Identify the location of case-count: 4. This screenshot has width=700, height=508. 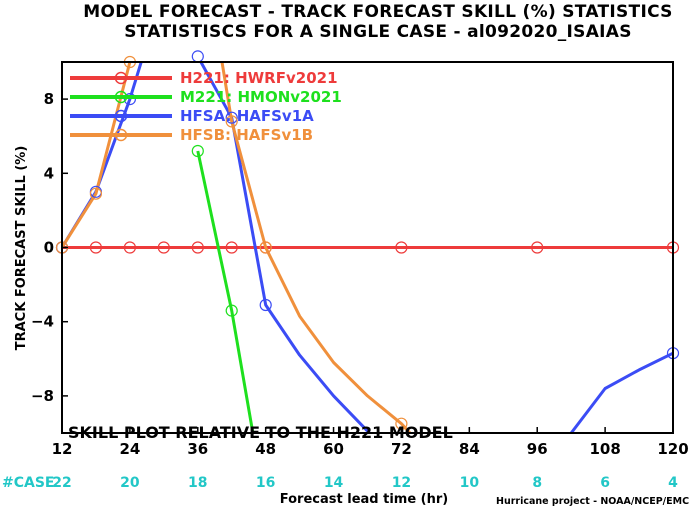
(673, 483).